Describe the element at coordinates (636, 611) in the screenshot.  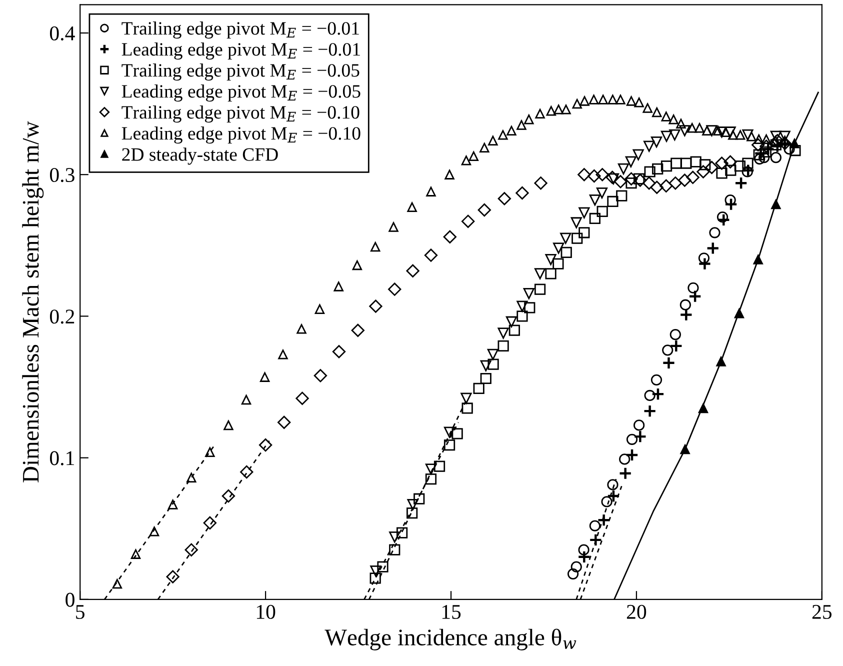
I see `x-tick-label: 20` at that location.